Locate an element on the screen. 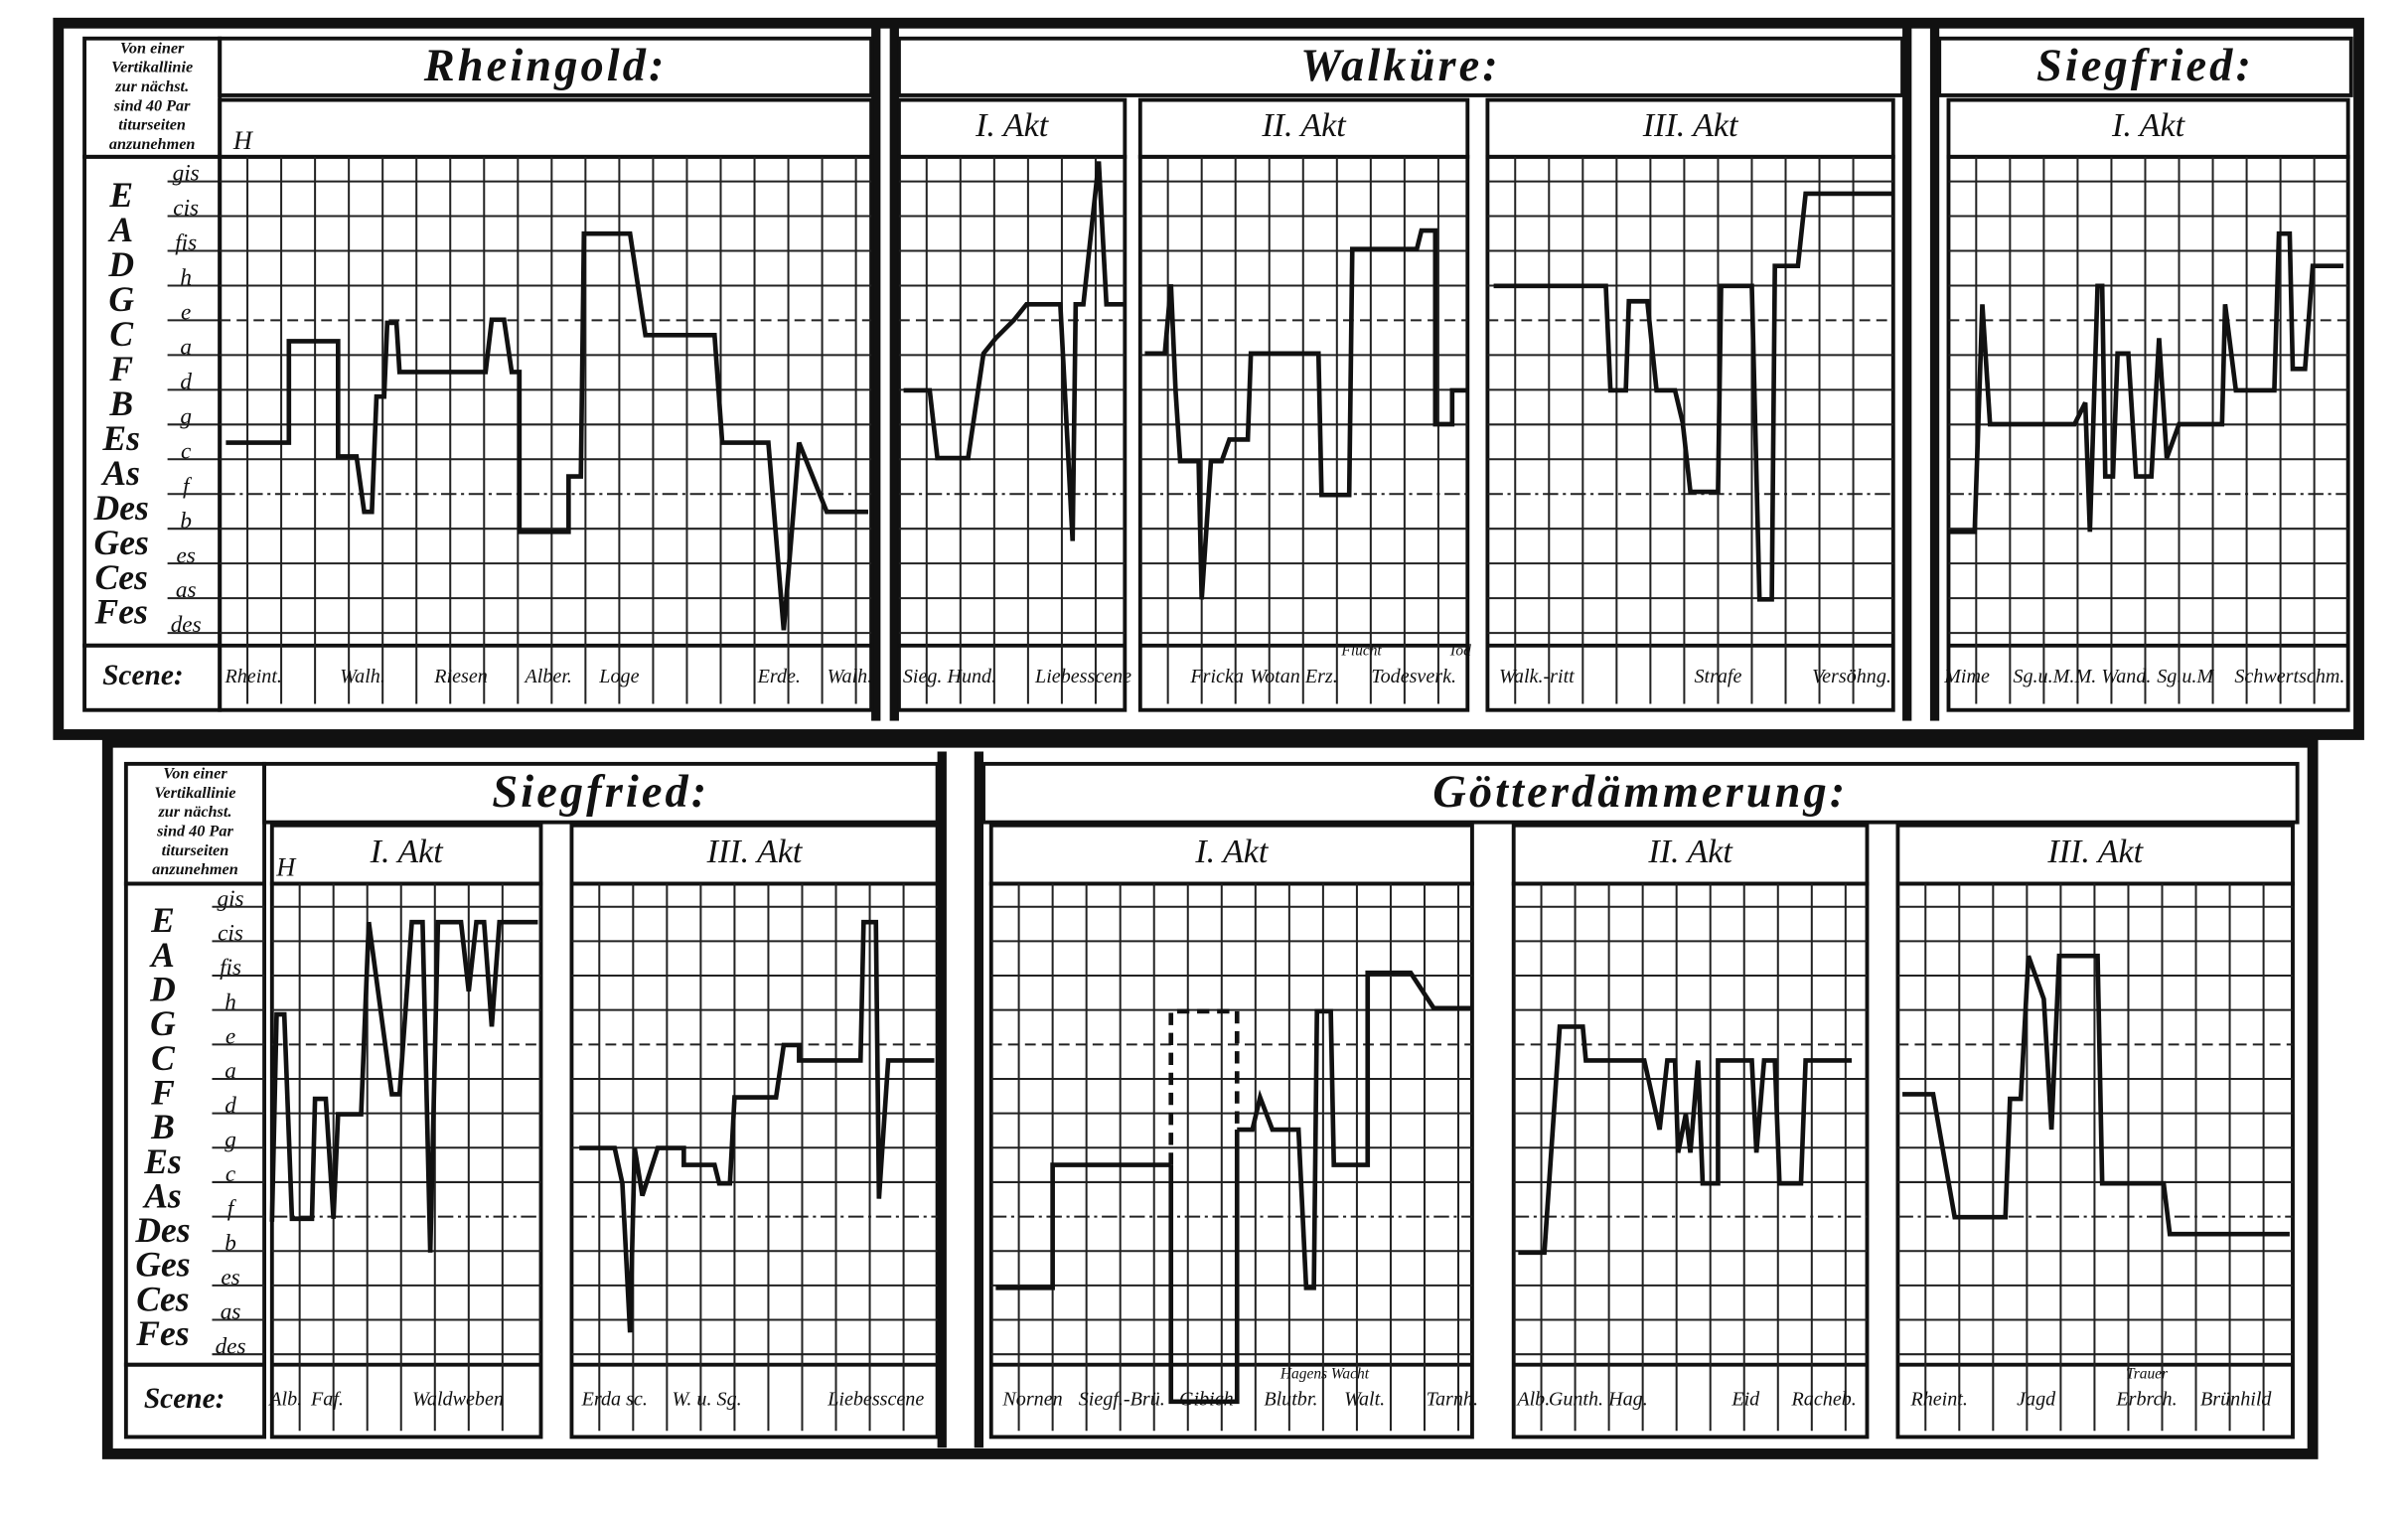 Image resolution: width=2408 pixels, height=1520 pixels. pitch-label: f is located at coordinates (188, 486).